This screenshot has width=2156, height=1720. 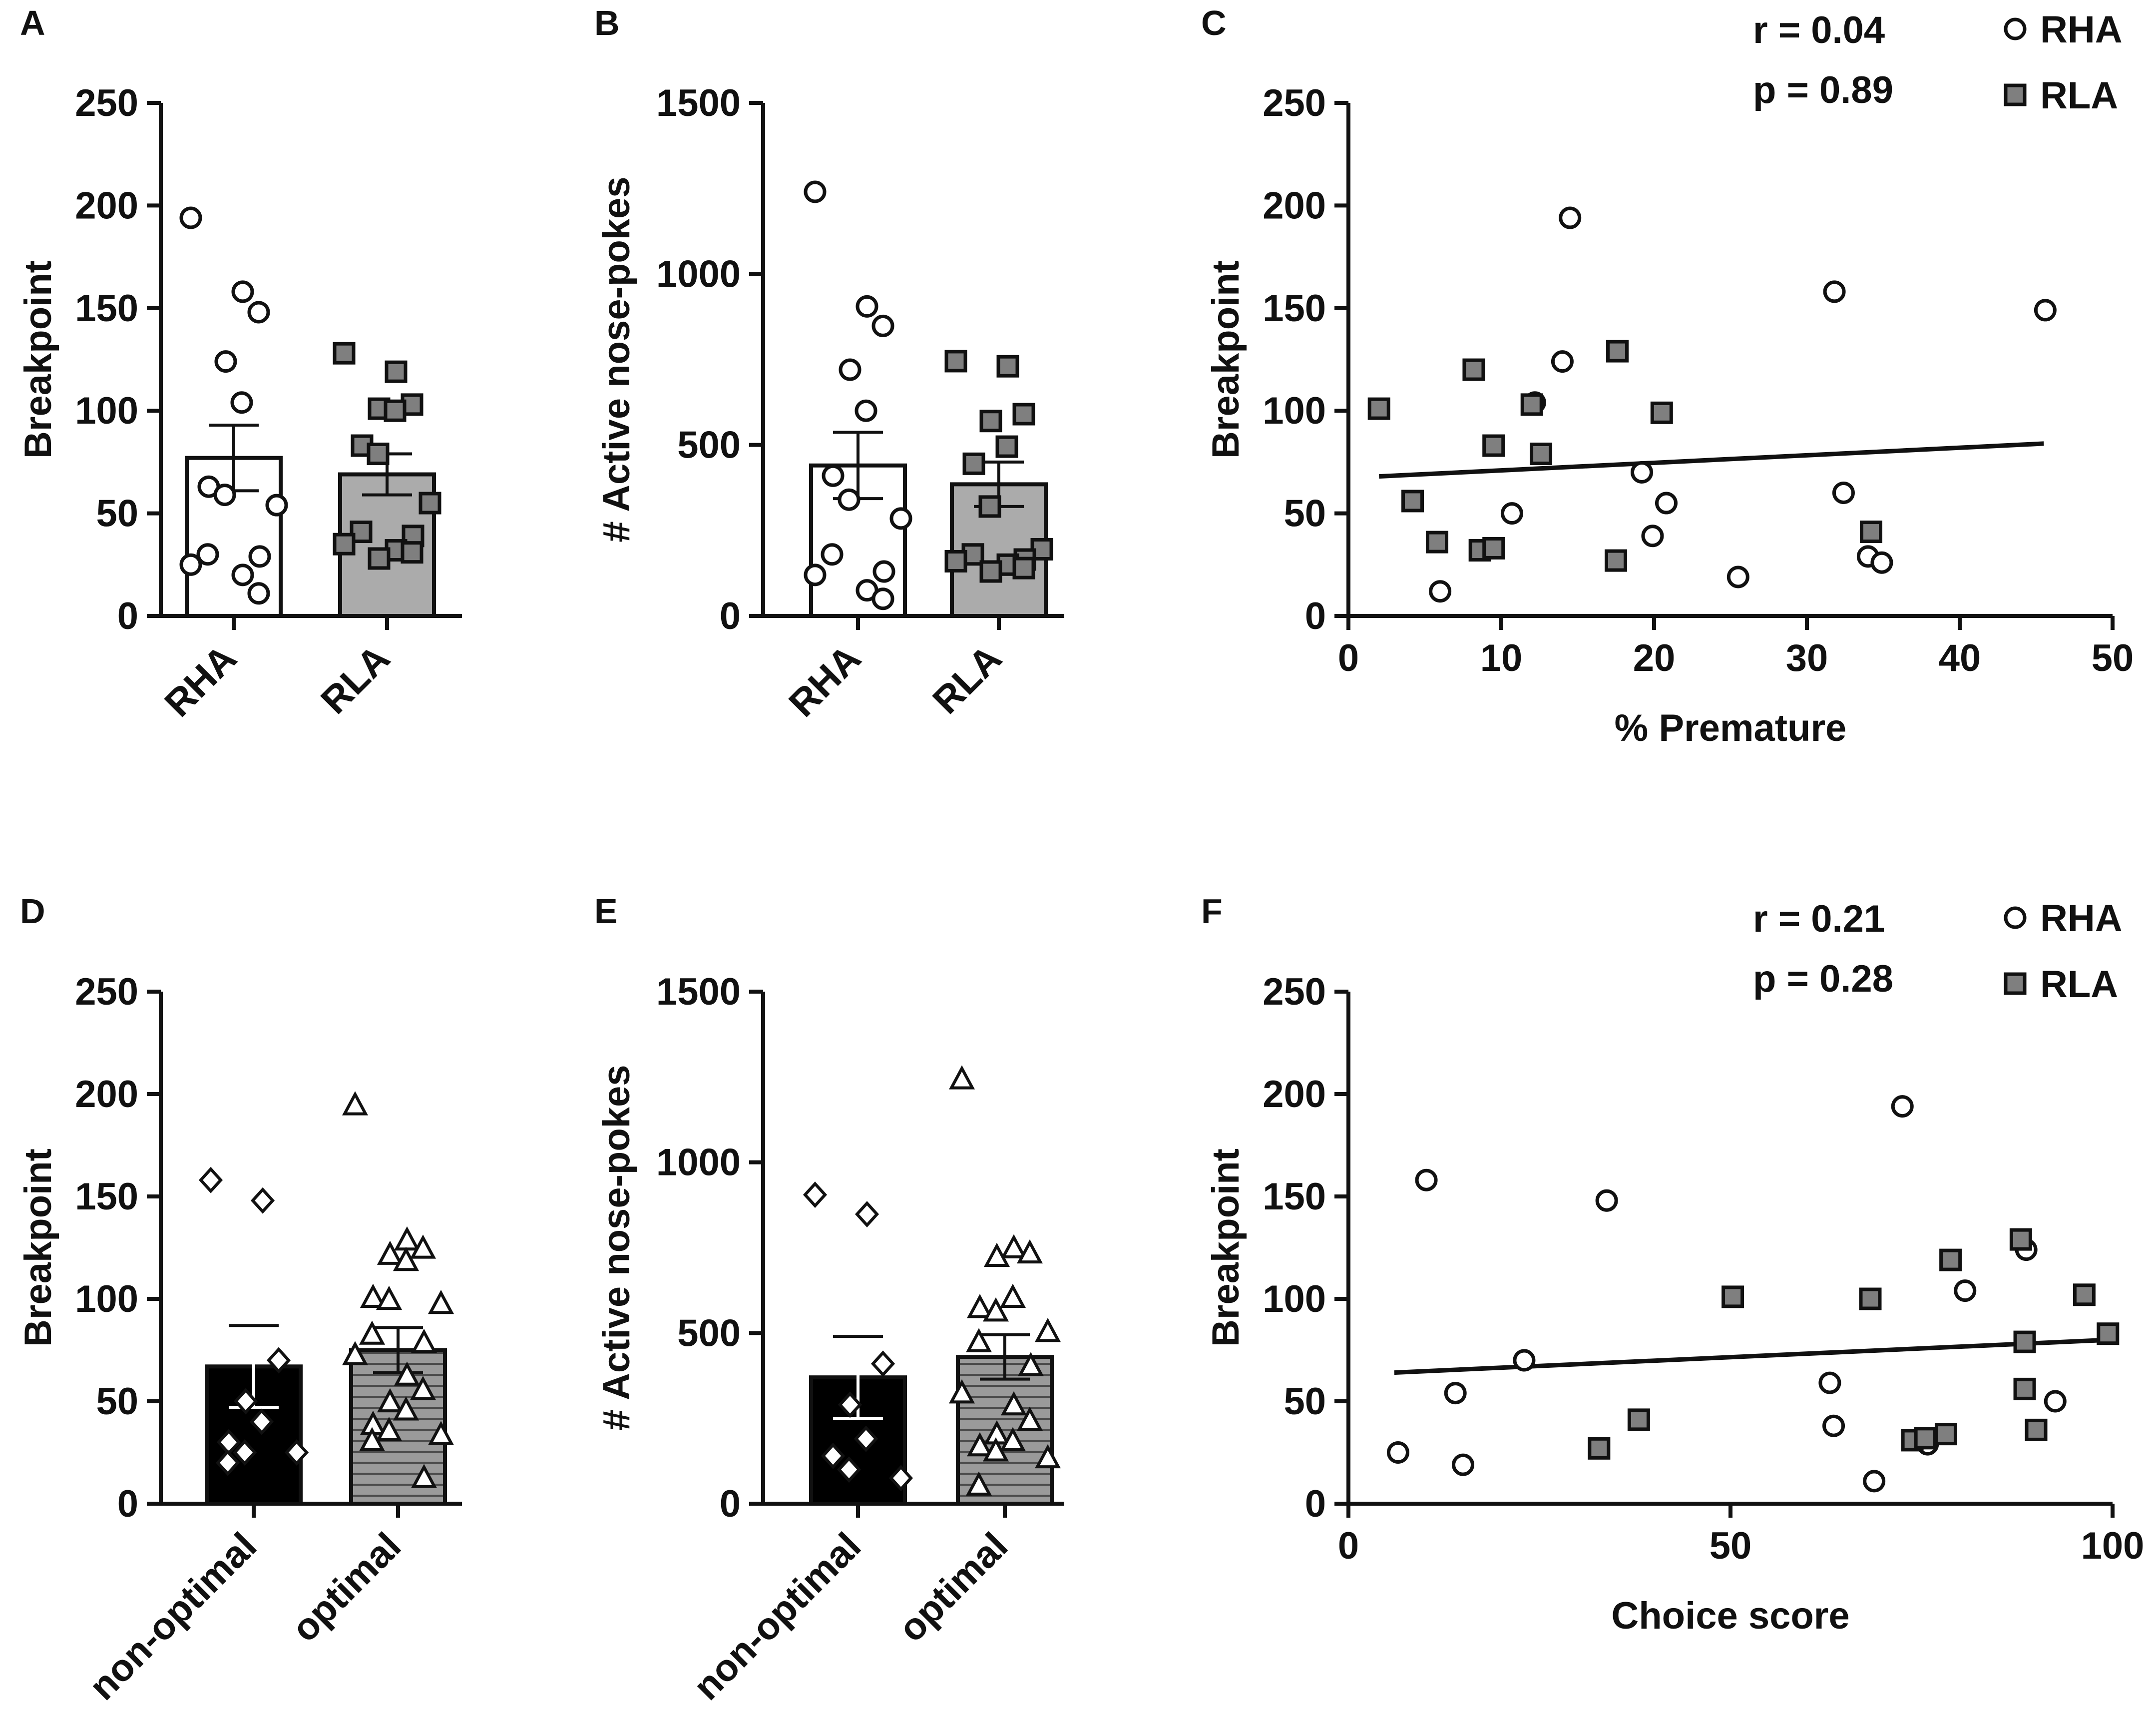 I want to click on panel-b: B 0 500 1000 1500 # Active nose-pokes RHA RLA, so click(x=829, y=364).